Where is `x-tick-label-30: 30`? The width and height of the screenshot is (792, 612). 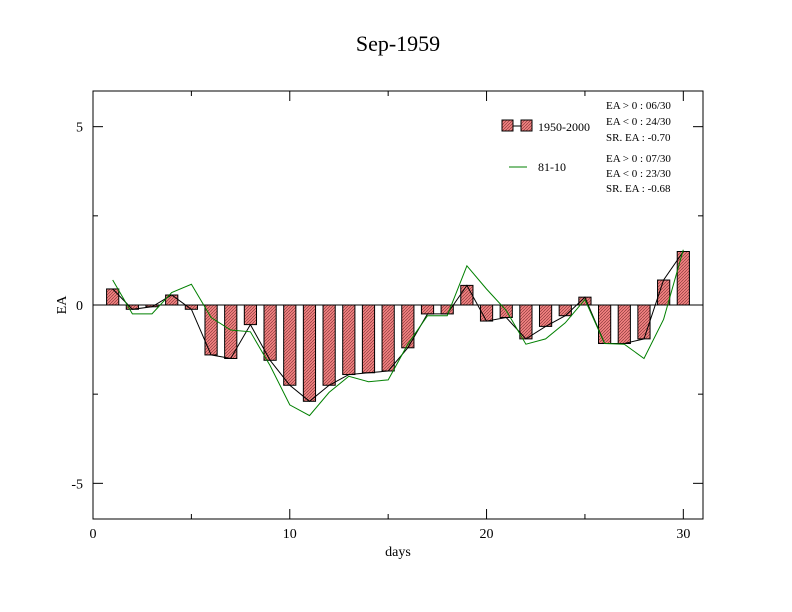 x-tick-label-30: 30 is located at coordinates (683, 534).